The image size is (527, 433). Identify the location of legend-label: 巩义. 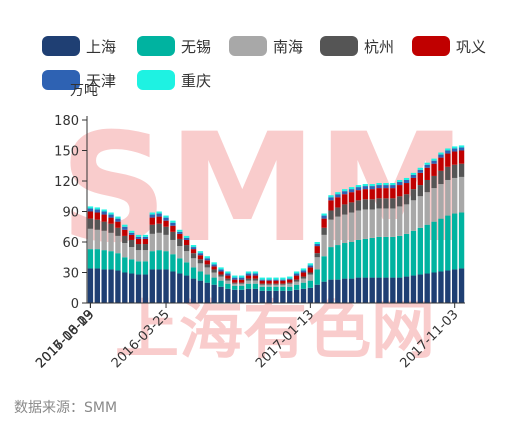
(471, 47).